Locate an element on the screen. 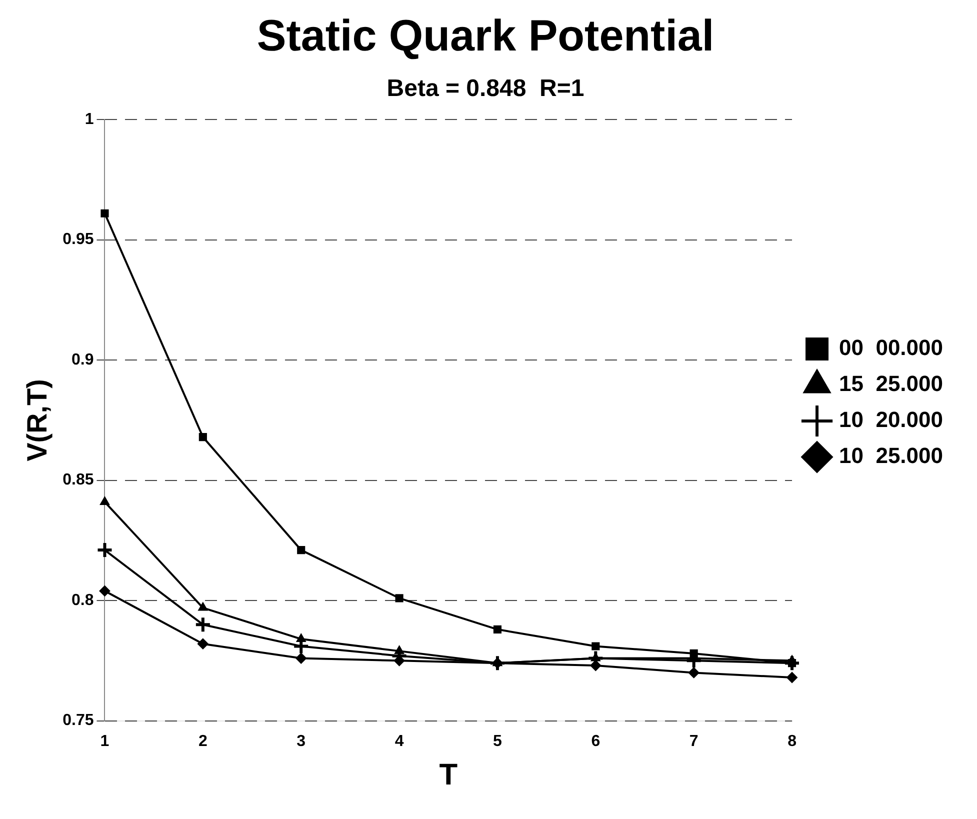  y-tick-label: 0.95 is located at coordinates (78, 239).